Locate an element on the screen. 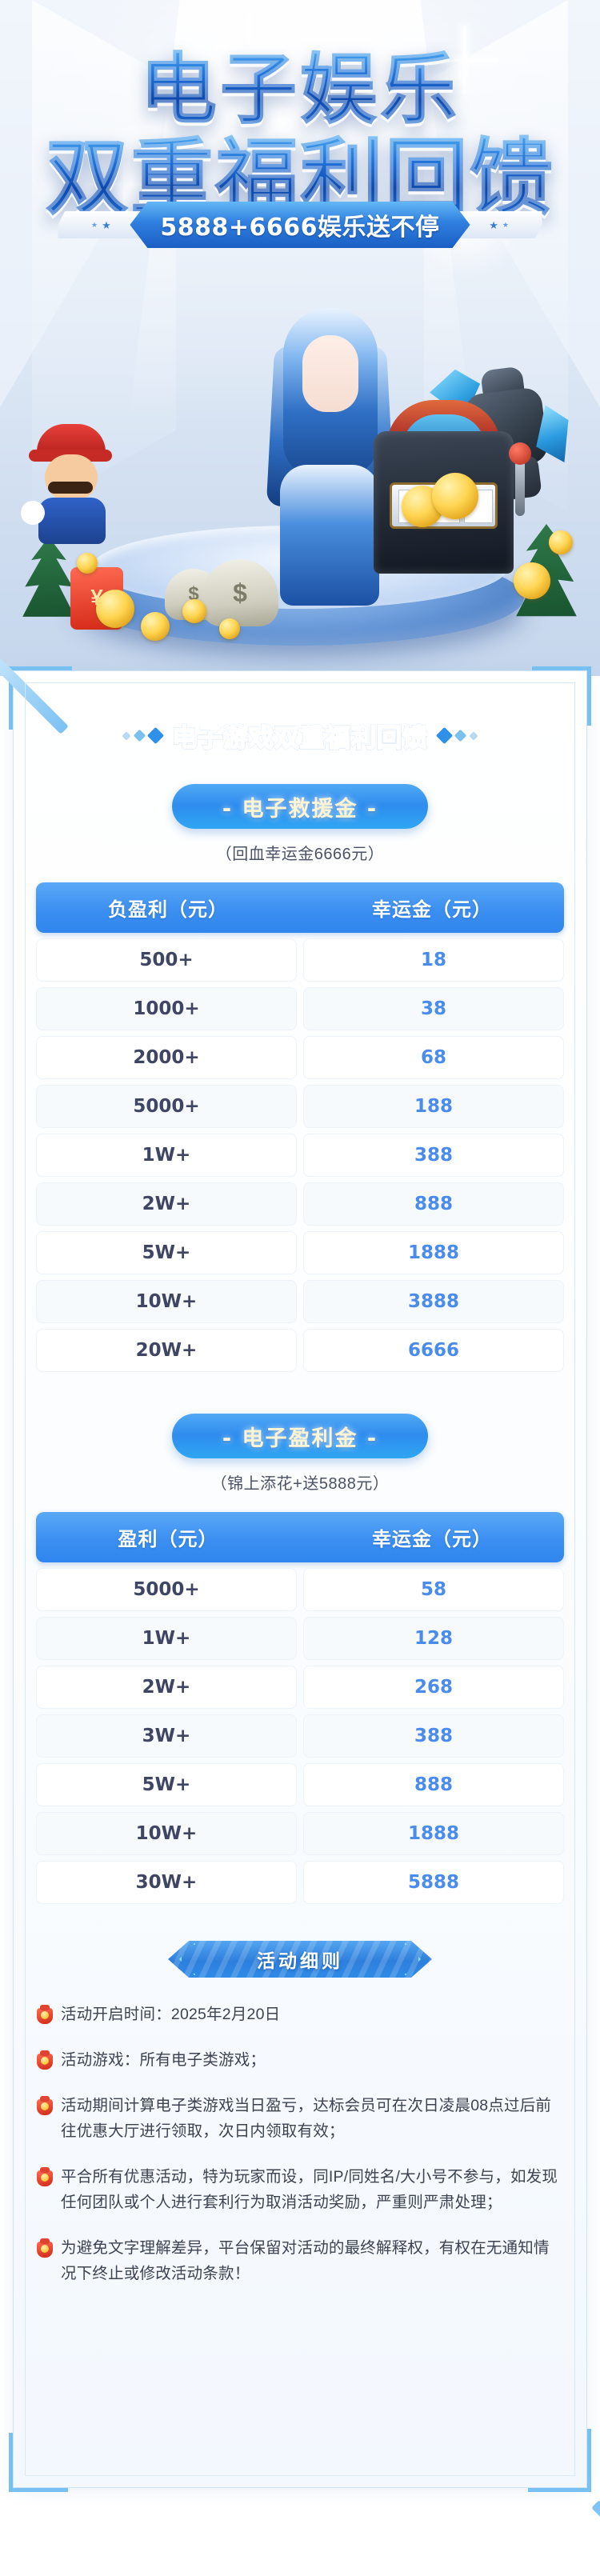  table-cell-value: 128 is located at coordinates (433, 1638).